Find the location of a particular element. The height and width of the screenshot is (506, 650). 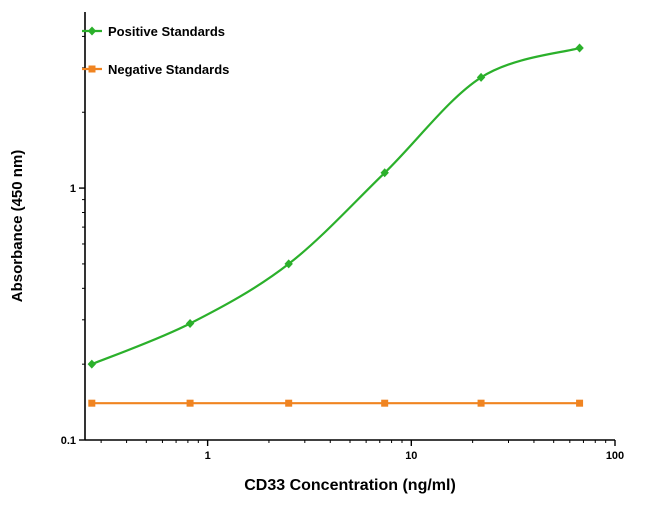

x-tick-label: 1 is located at coordinates (208, 456).